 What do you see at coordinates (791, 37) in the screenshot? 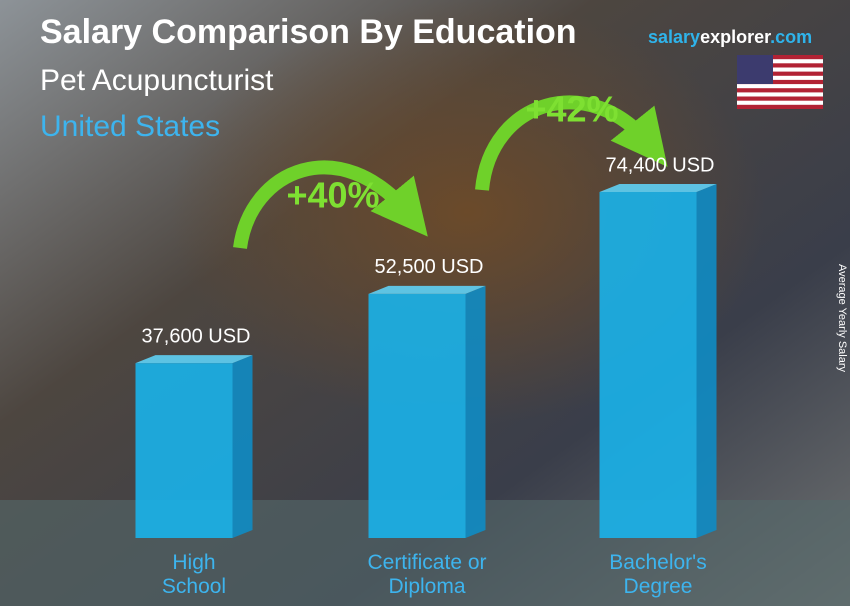
I see `brand-com: .com` at bounding box center [791, 37].